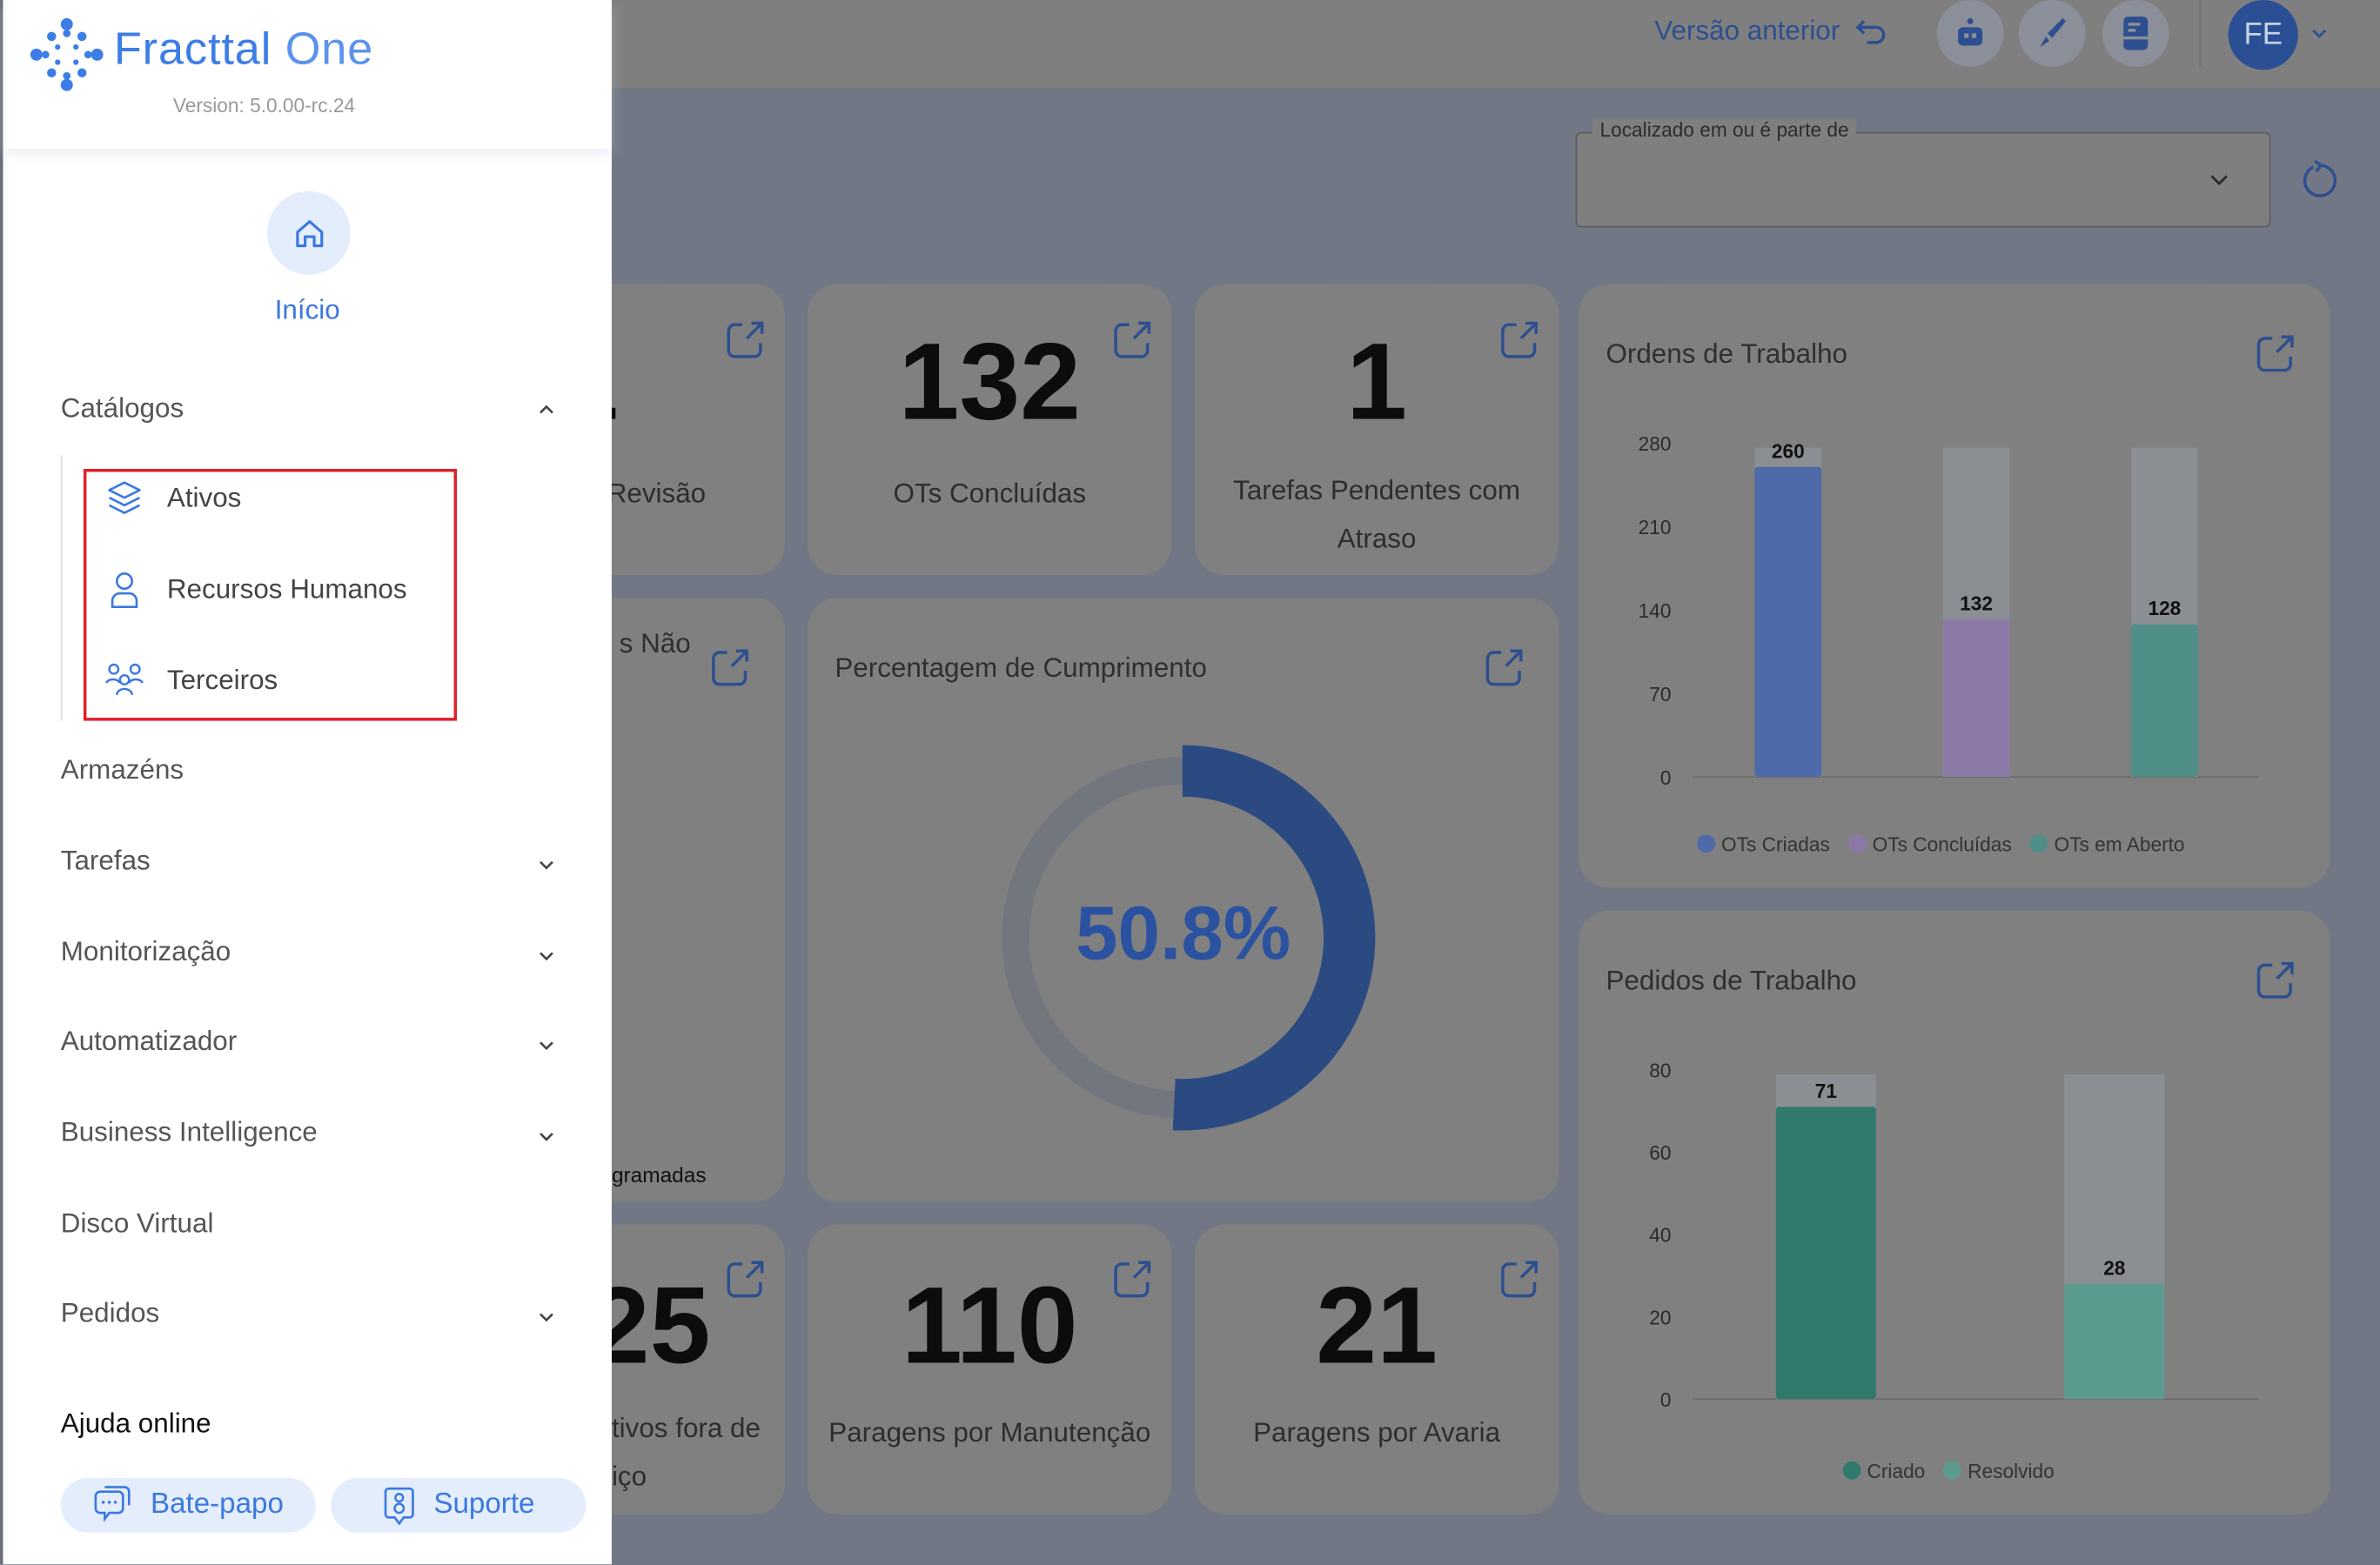 This screenshot has height=1565, width=2380. I want to click on card-label: OTs Concluídas, so click(990, 493).